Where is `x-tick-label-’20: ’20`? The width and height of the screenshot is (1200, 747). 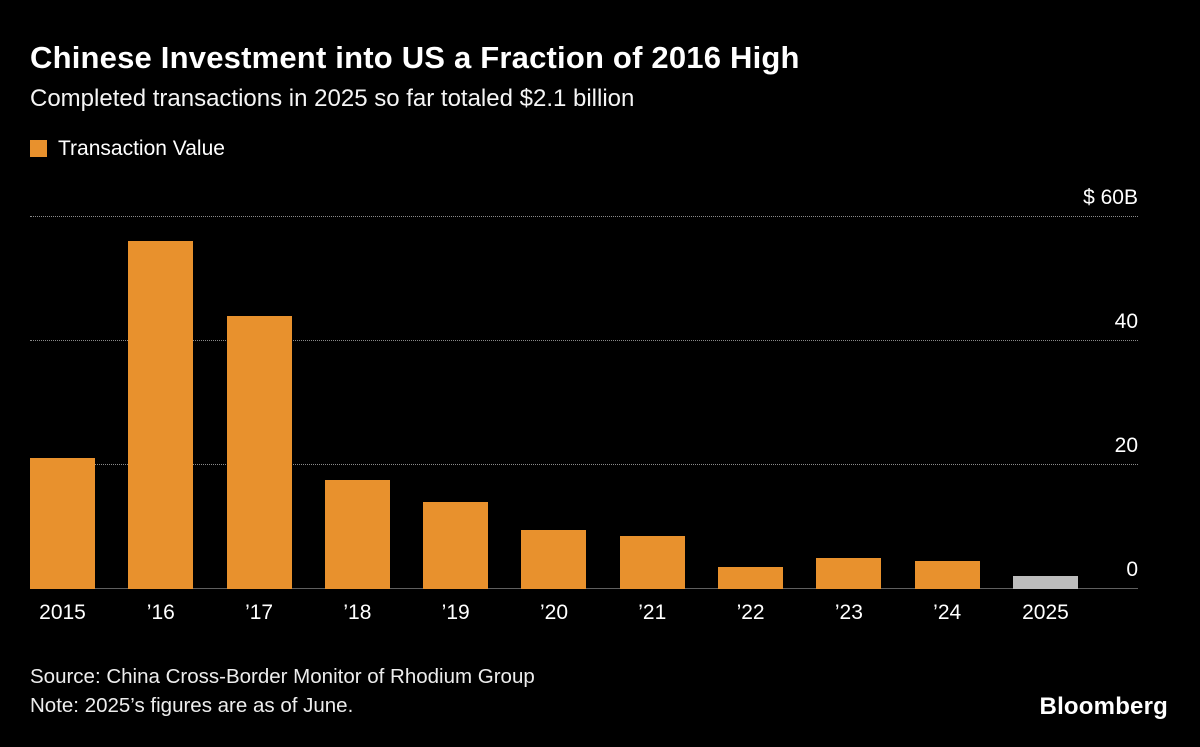
x-tick-label-’20: ’20 is located at coordinates (553, 612).